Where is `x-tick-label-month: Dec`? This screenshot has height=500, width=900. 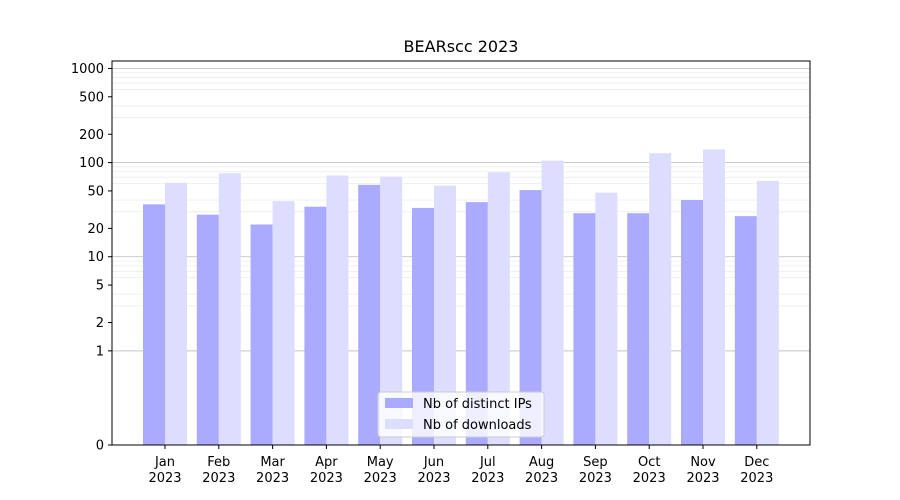
x-tick-label-month: Dec is located at coordinates (756, 462).